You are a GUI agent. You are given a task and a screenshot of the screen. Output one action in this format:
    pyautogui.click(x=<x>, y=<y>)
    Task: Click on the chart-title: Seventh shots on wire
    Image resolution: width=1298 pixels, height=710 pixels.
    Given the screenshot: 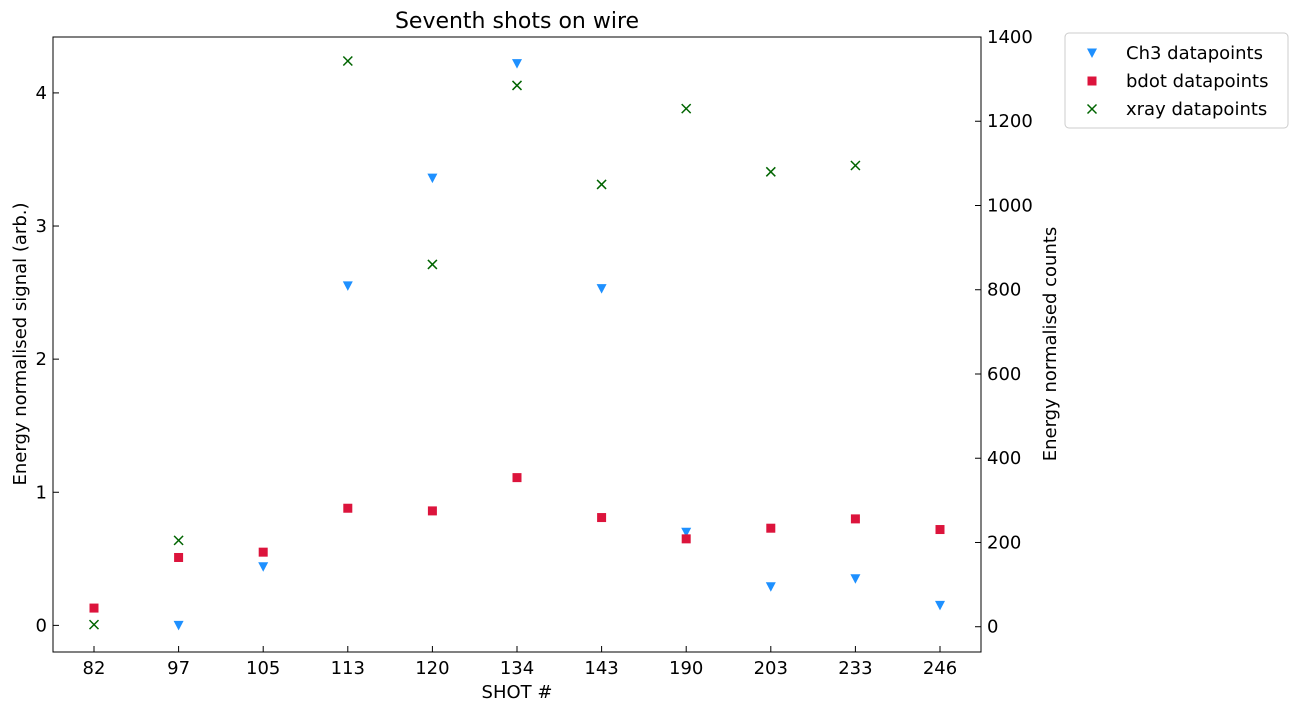 What is the action you would take?
    pyautogui.click(x=517, y=21)
    